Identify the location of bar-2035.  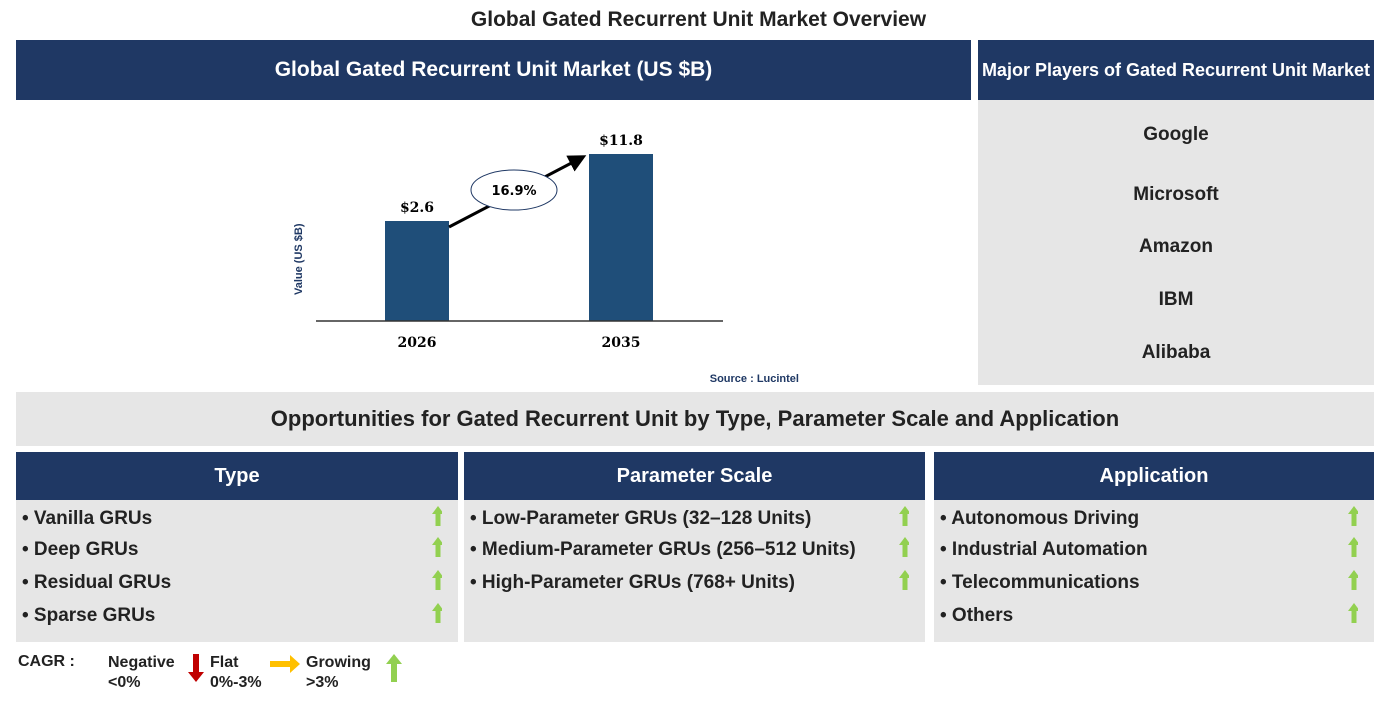
(621, 237).